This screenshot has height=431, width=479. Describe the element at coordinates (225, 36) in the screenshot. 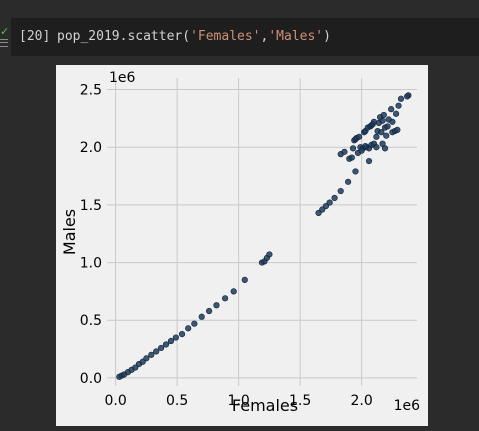

I see `code-arg-females: 'Females'` at that location.